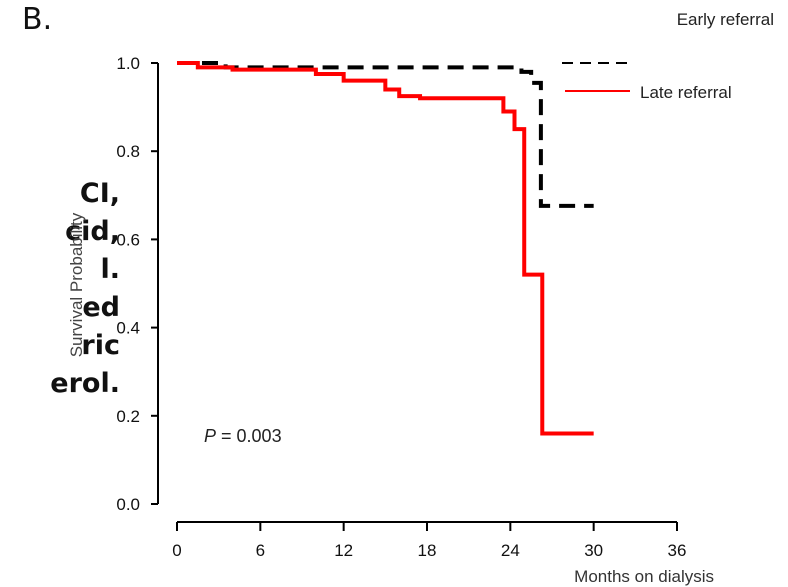 Image resolution: width=788 pixels, height=587 pixels. Describe the element at coordinates (677, 550) in the screenshot. I see `x-tick-label: 36` at that location.